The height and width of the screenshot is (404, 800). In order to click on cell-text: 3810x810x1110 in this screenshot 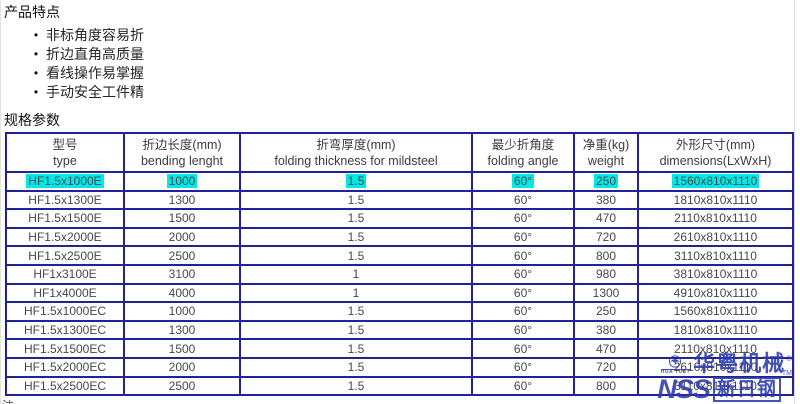, I will do `click(715, 274)`.